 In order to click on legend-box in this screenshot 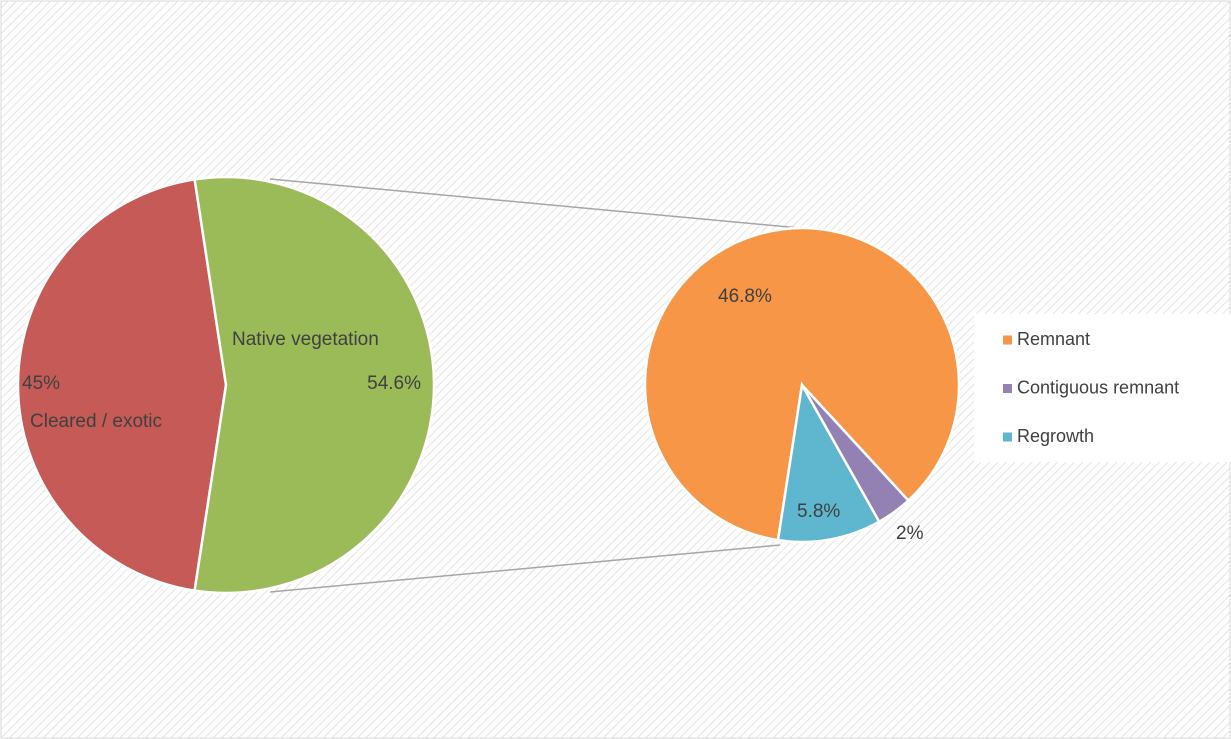, I will do `click(1102, 388)`.